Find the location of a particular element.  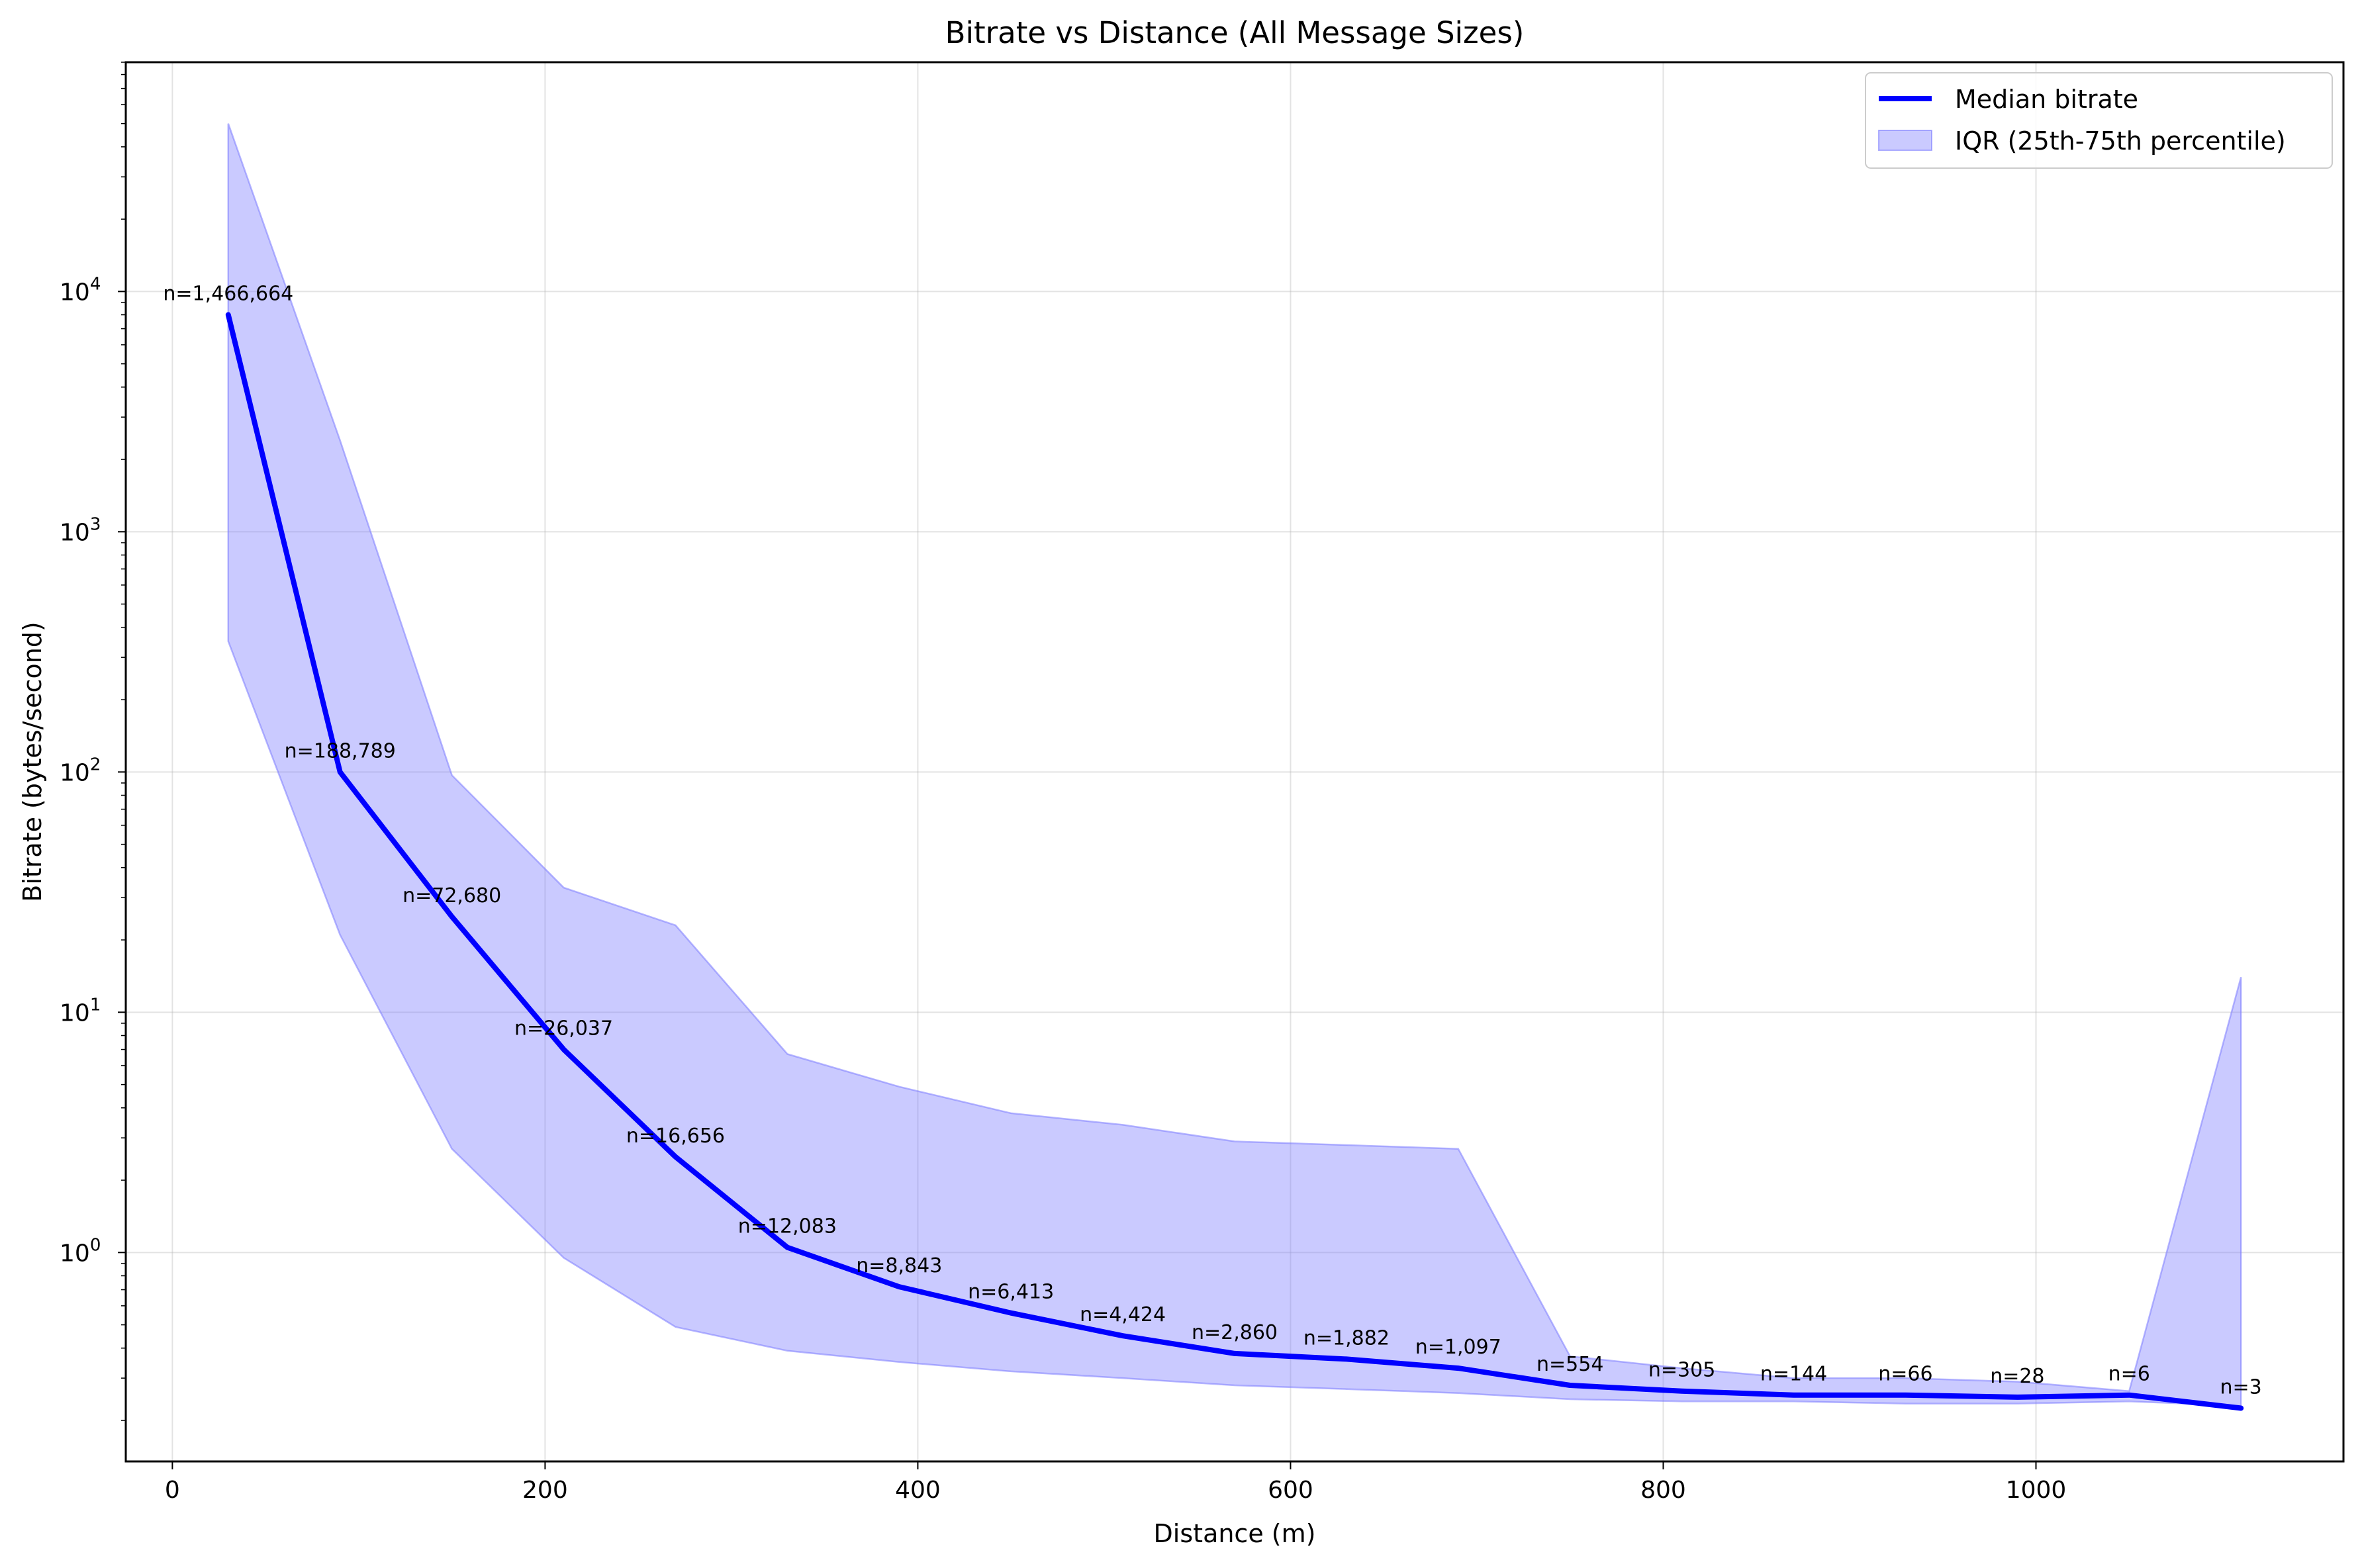

sample-count-label: n=6 is located at coordinates (2129, 1374).